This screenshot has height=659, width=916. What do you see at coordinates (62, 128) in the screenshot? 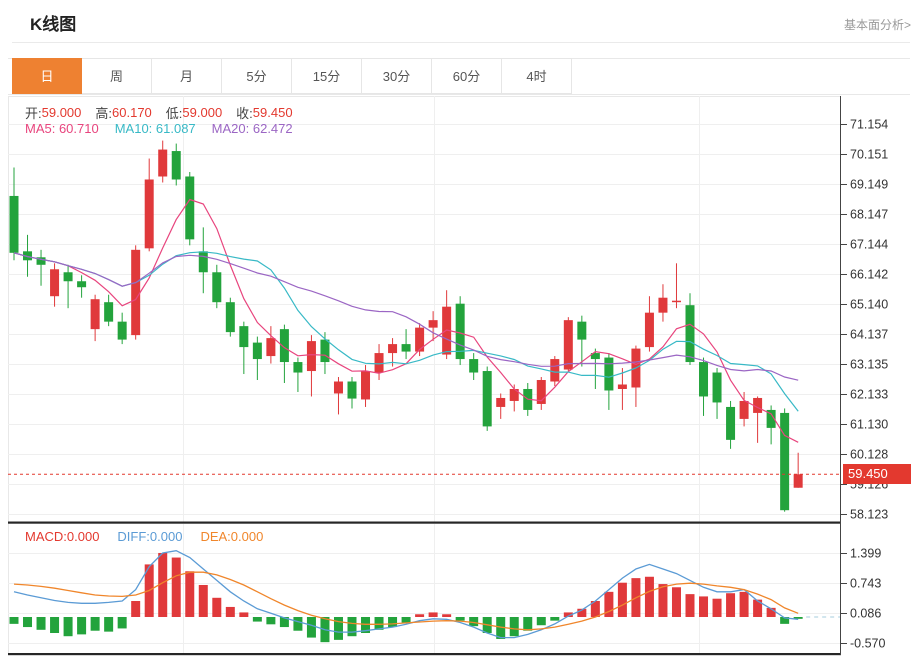
I see `ma5-value: MA5: 60.710` at bounding box center [62, 128].